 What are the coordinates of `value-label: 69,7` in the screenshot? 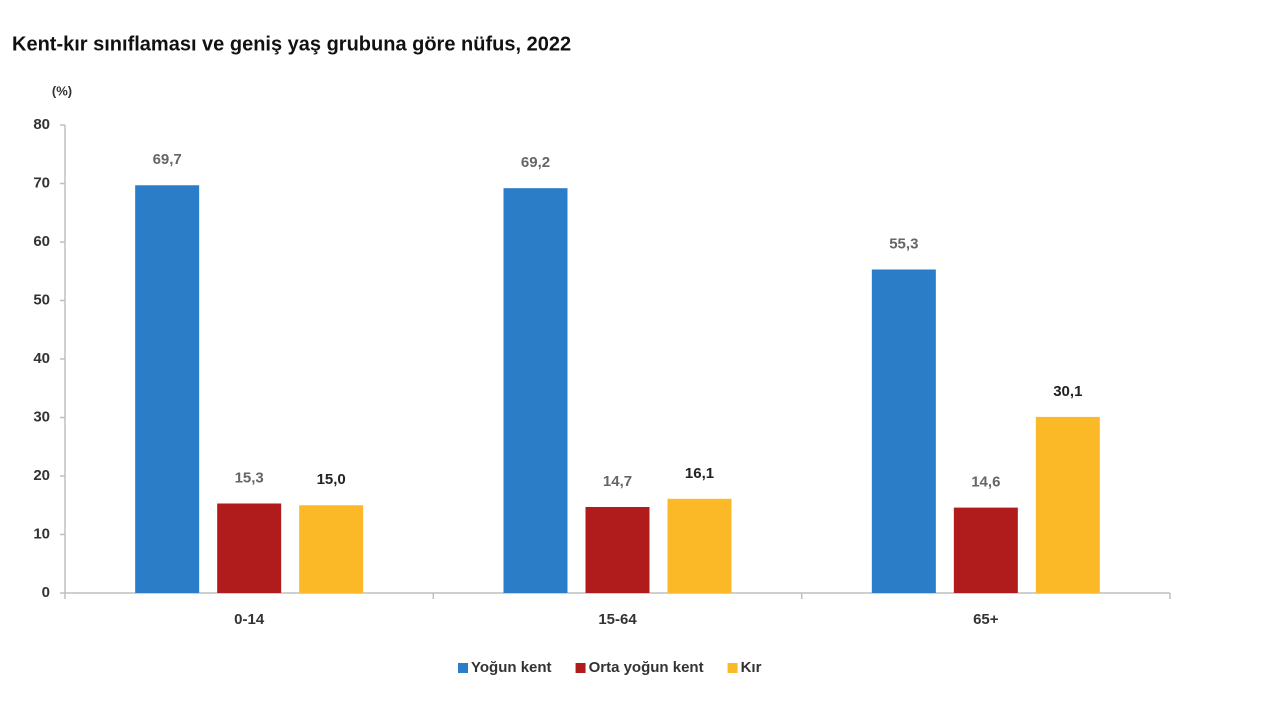 It's located at (167, 159).